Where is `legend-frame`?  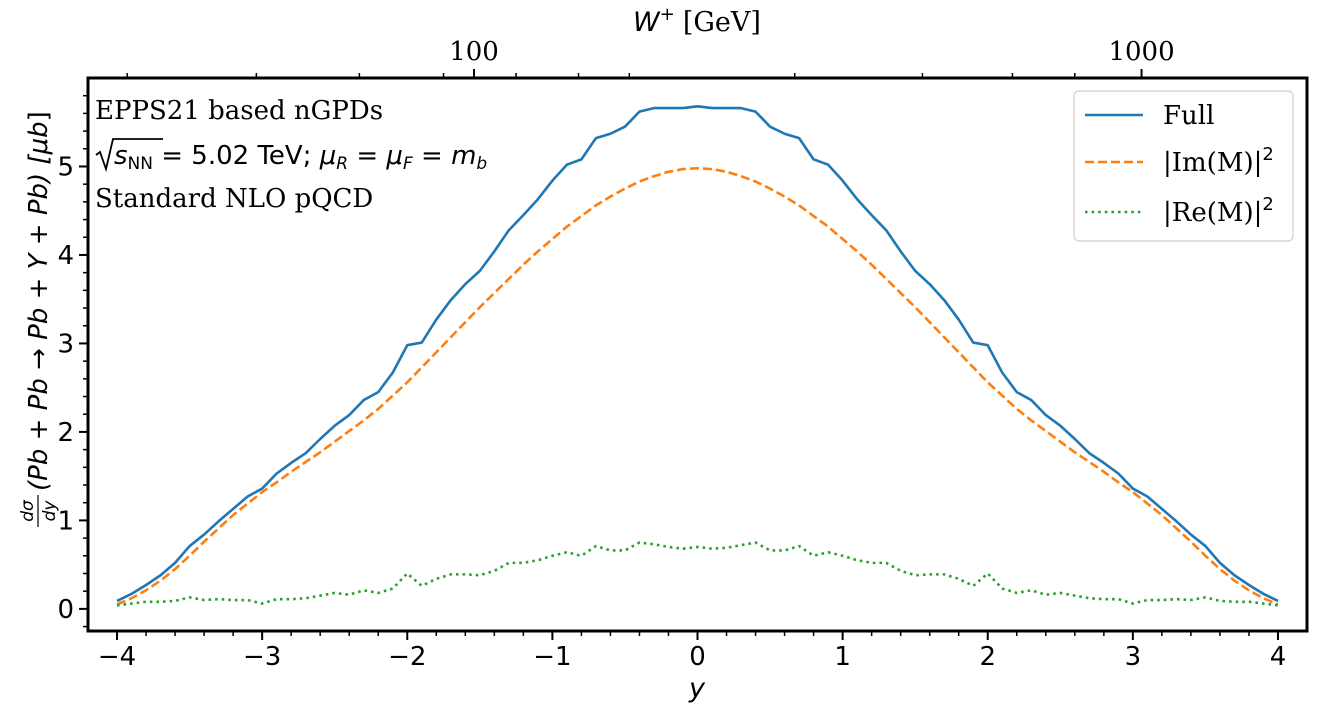 legend-frame is located at coordinates (1183, 166).